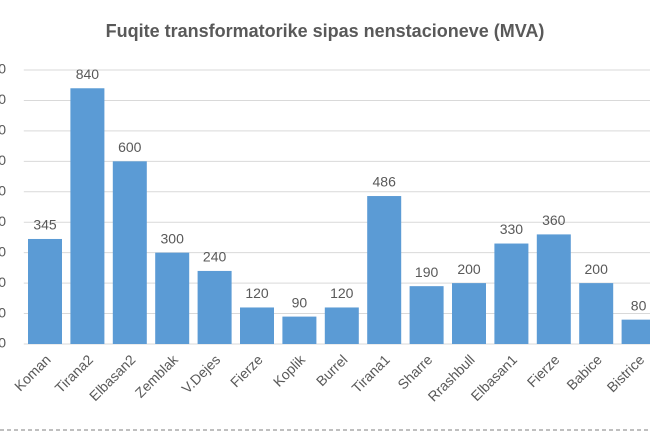 This screenshot has height=433, width=650. Describe the element at coordinates (3, 251) in the screenshot. I see `y-tick-label: 300` at that location.